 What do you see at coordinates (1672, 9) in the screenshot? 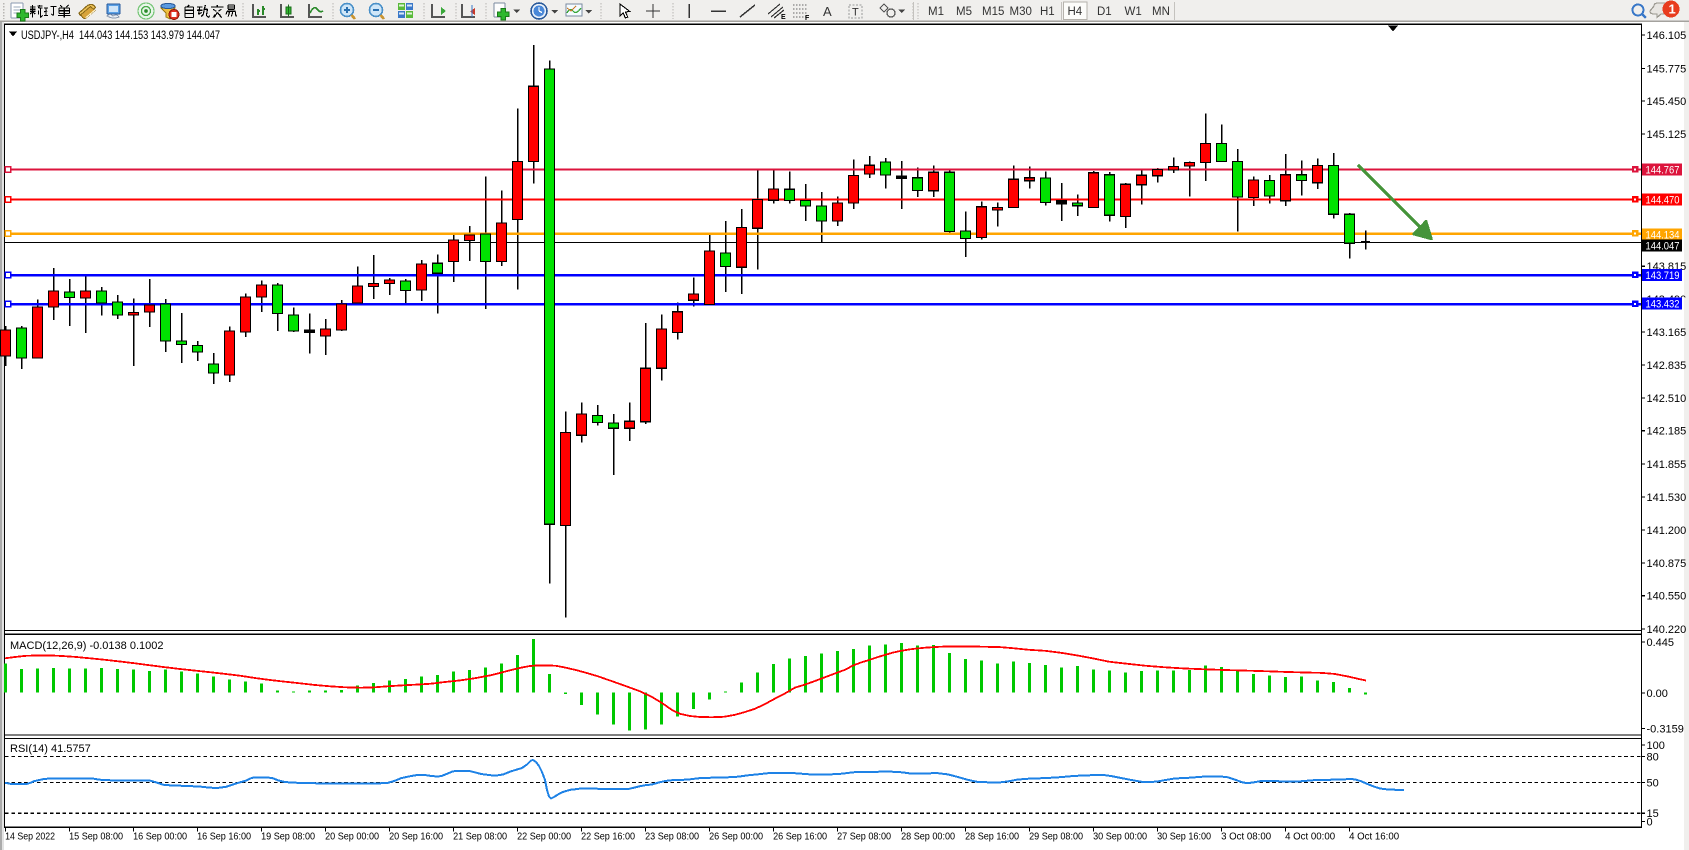
I see `svg-text: 1` at bounding box center [1672, 9].